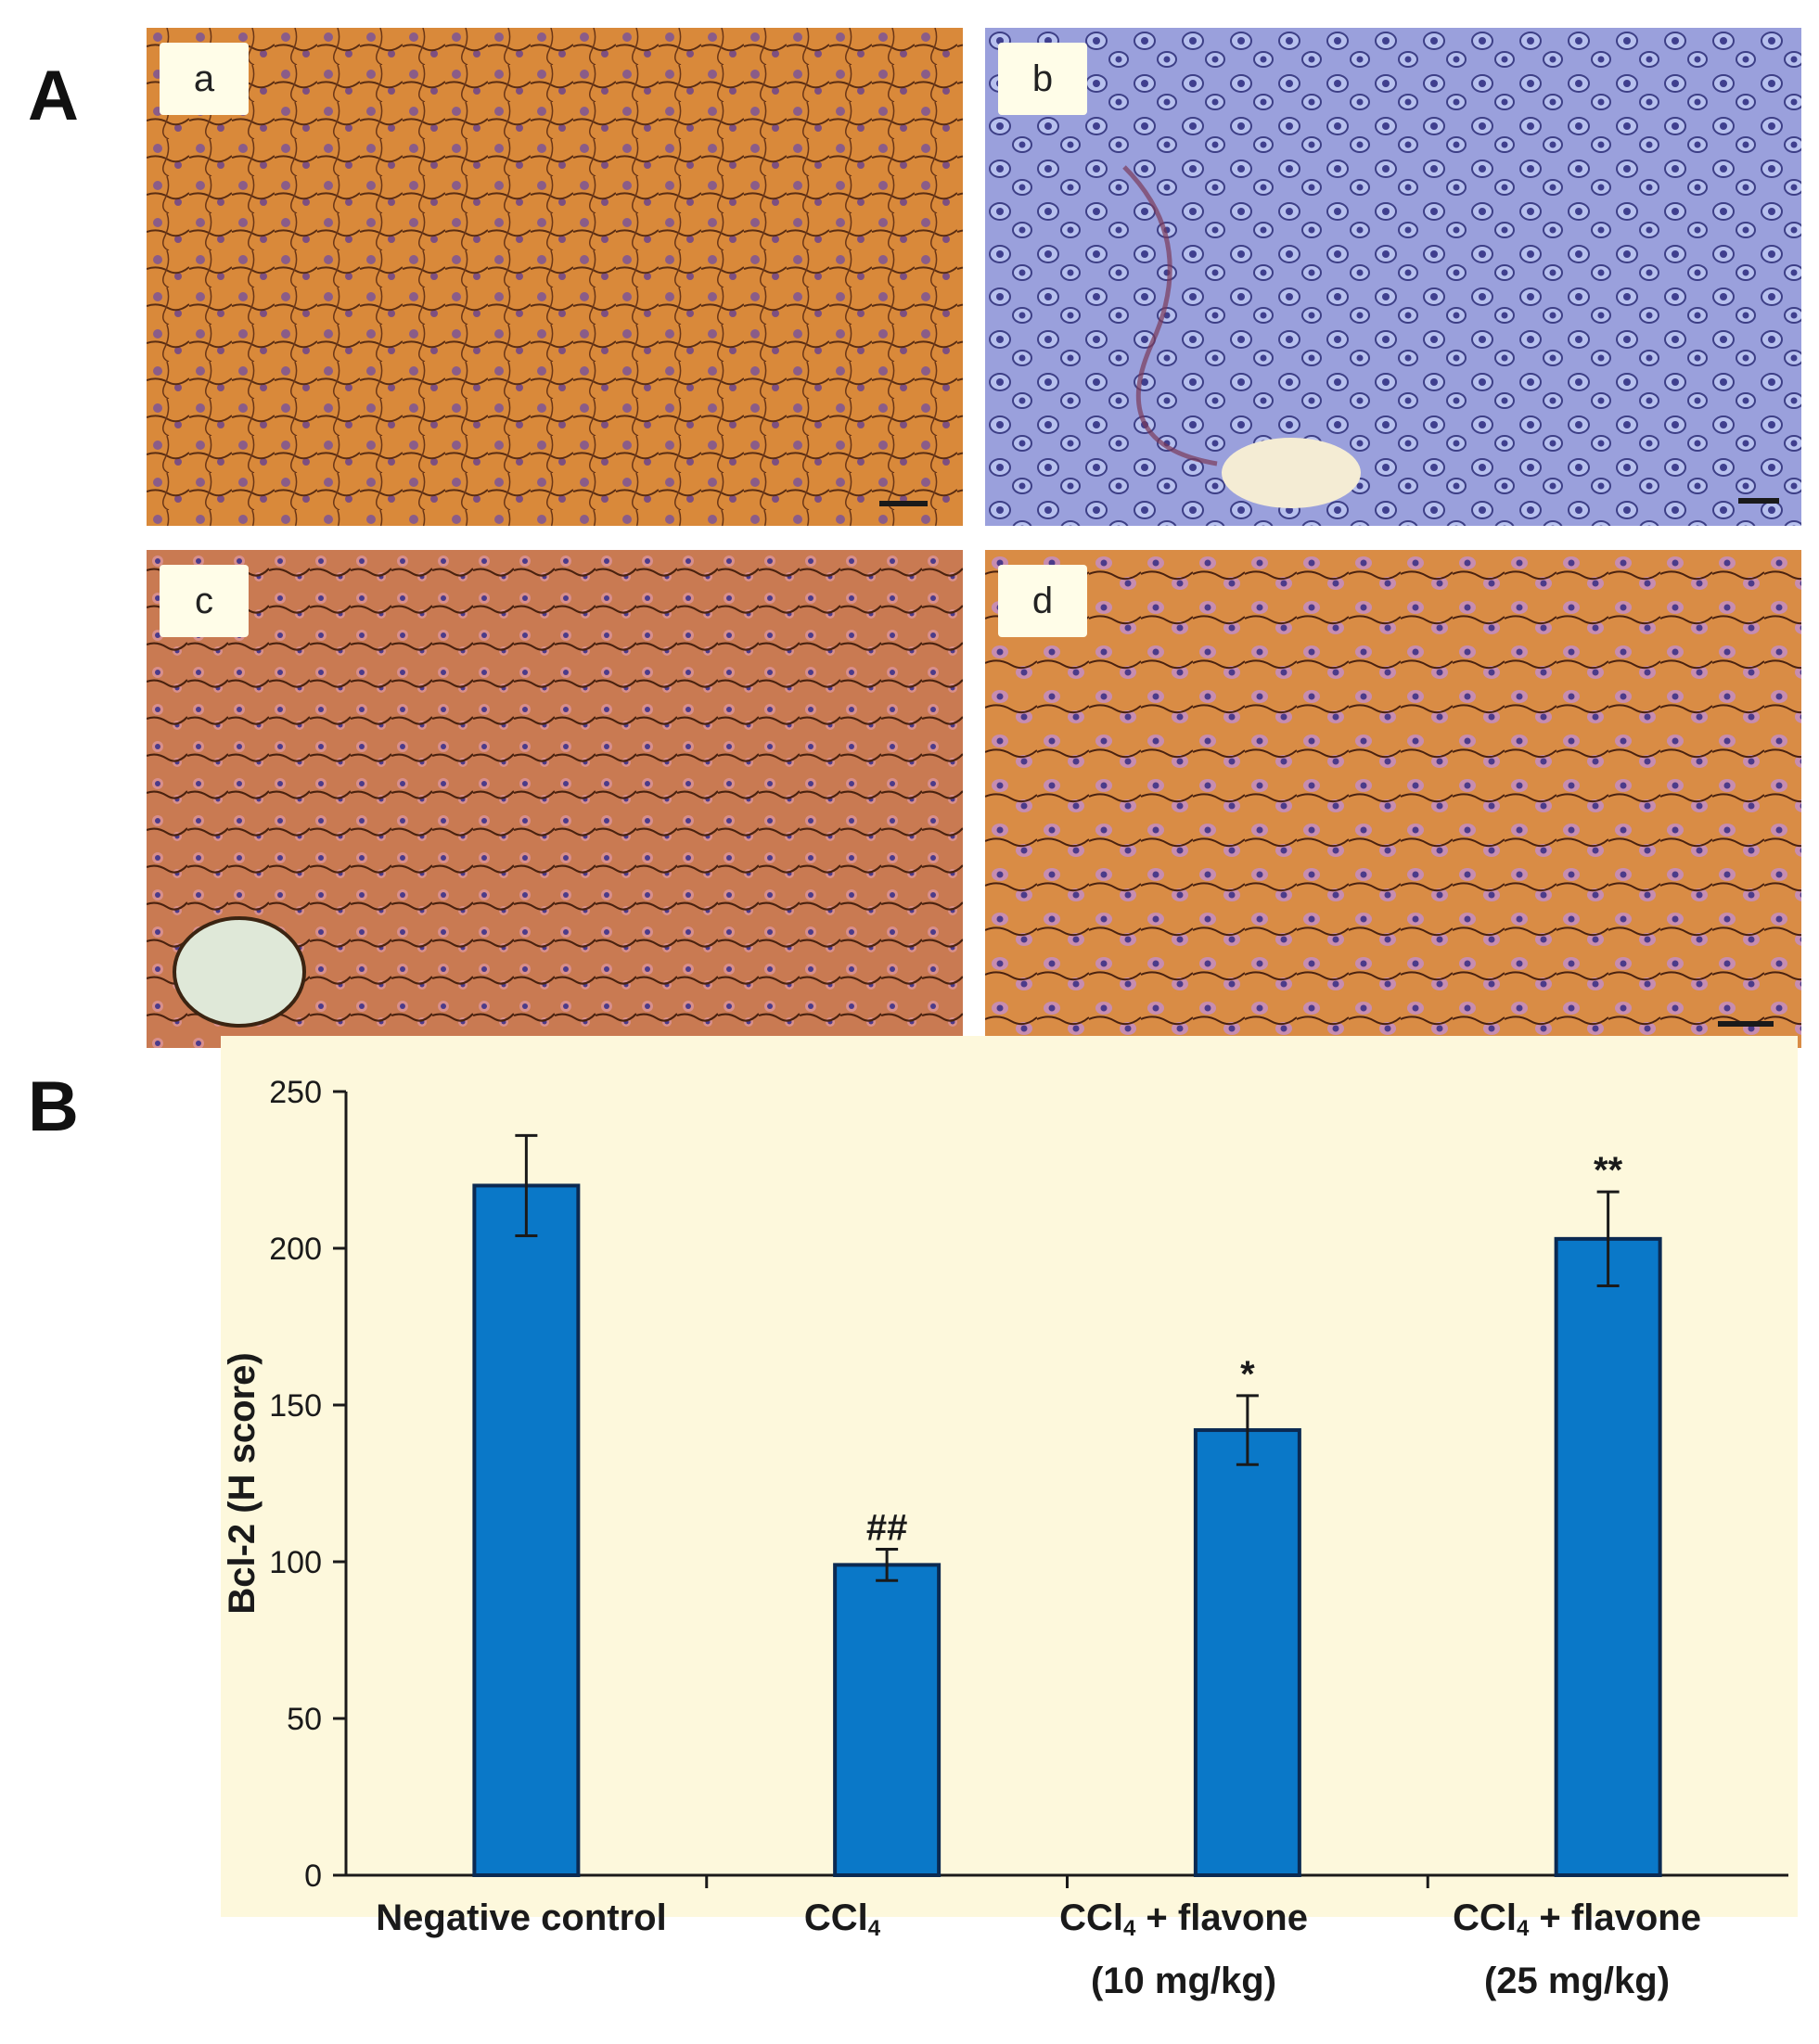  I want to click on y-tick-label: 150, so click(295, 1406).